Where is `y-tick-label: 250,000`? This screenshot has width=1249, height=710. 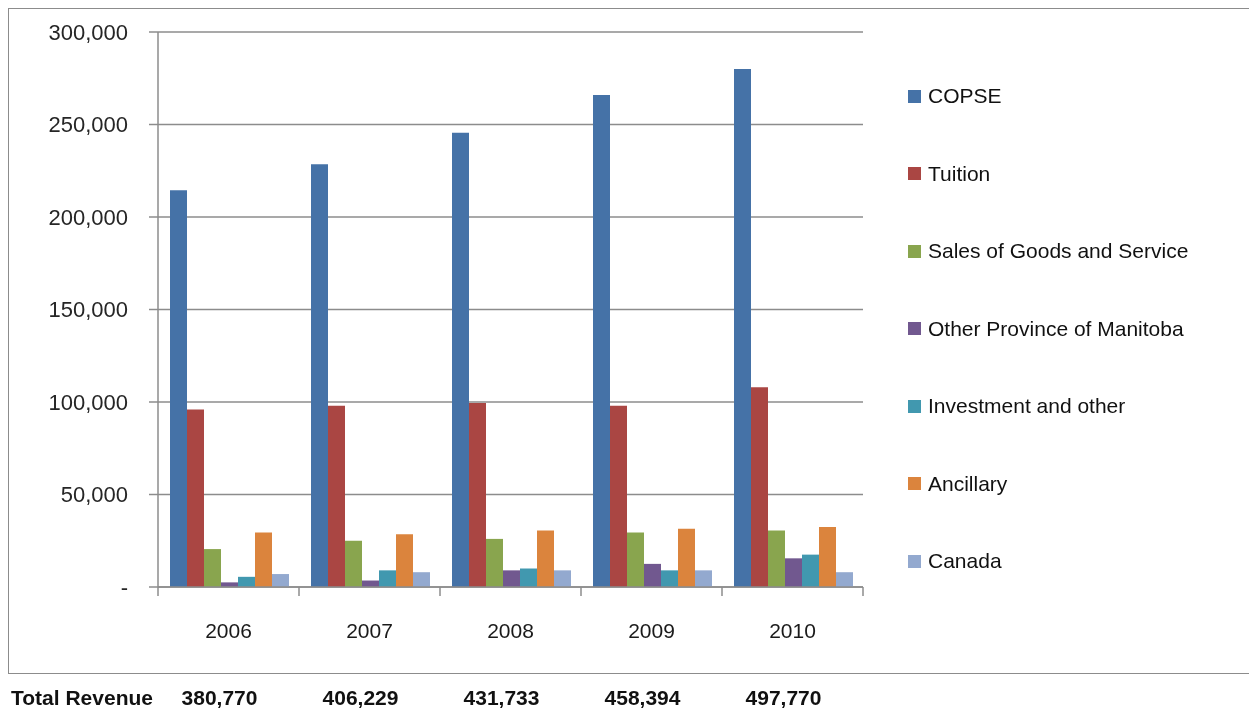
y-tick-label: 250,000 is located at coordinates (88, 125).